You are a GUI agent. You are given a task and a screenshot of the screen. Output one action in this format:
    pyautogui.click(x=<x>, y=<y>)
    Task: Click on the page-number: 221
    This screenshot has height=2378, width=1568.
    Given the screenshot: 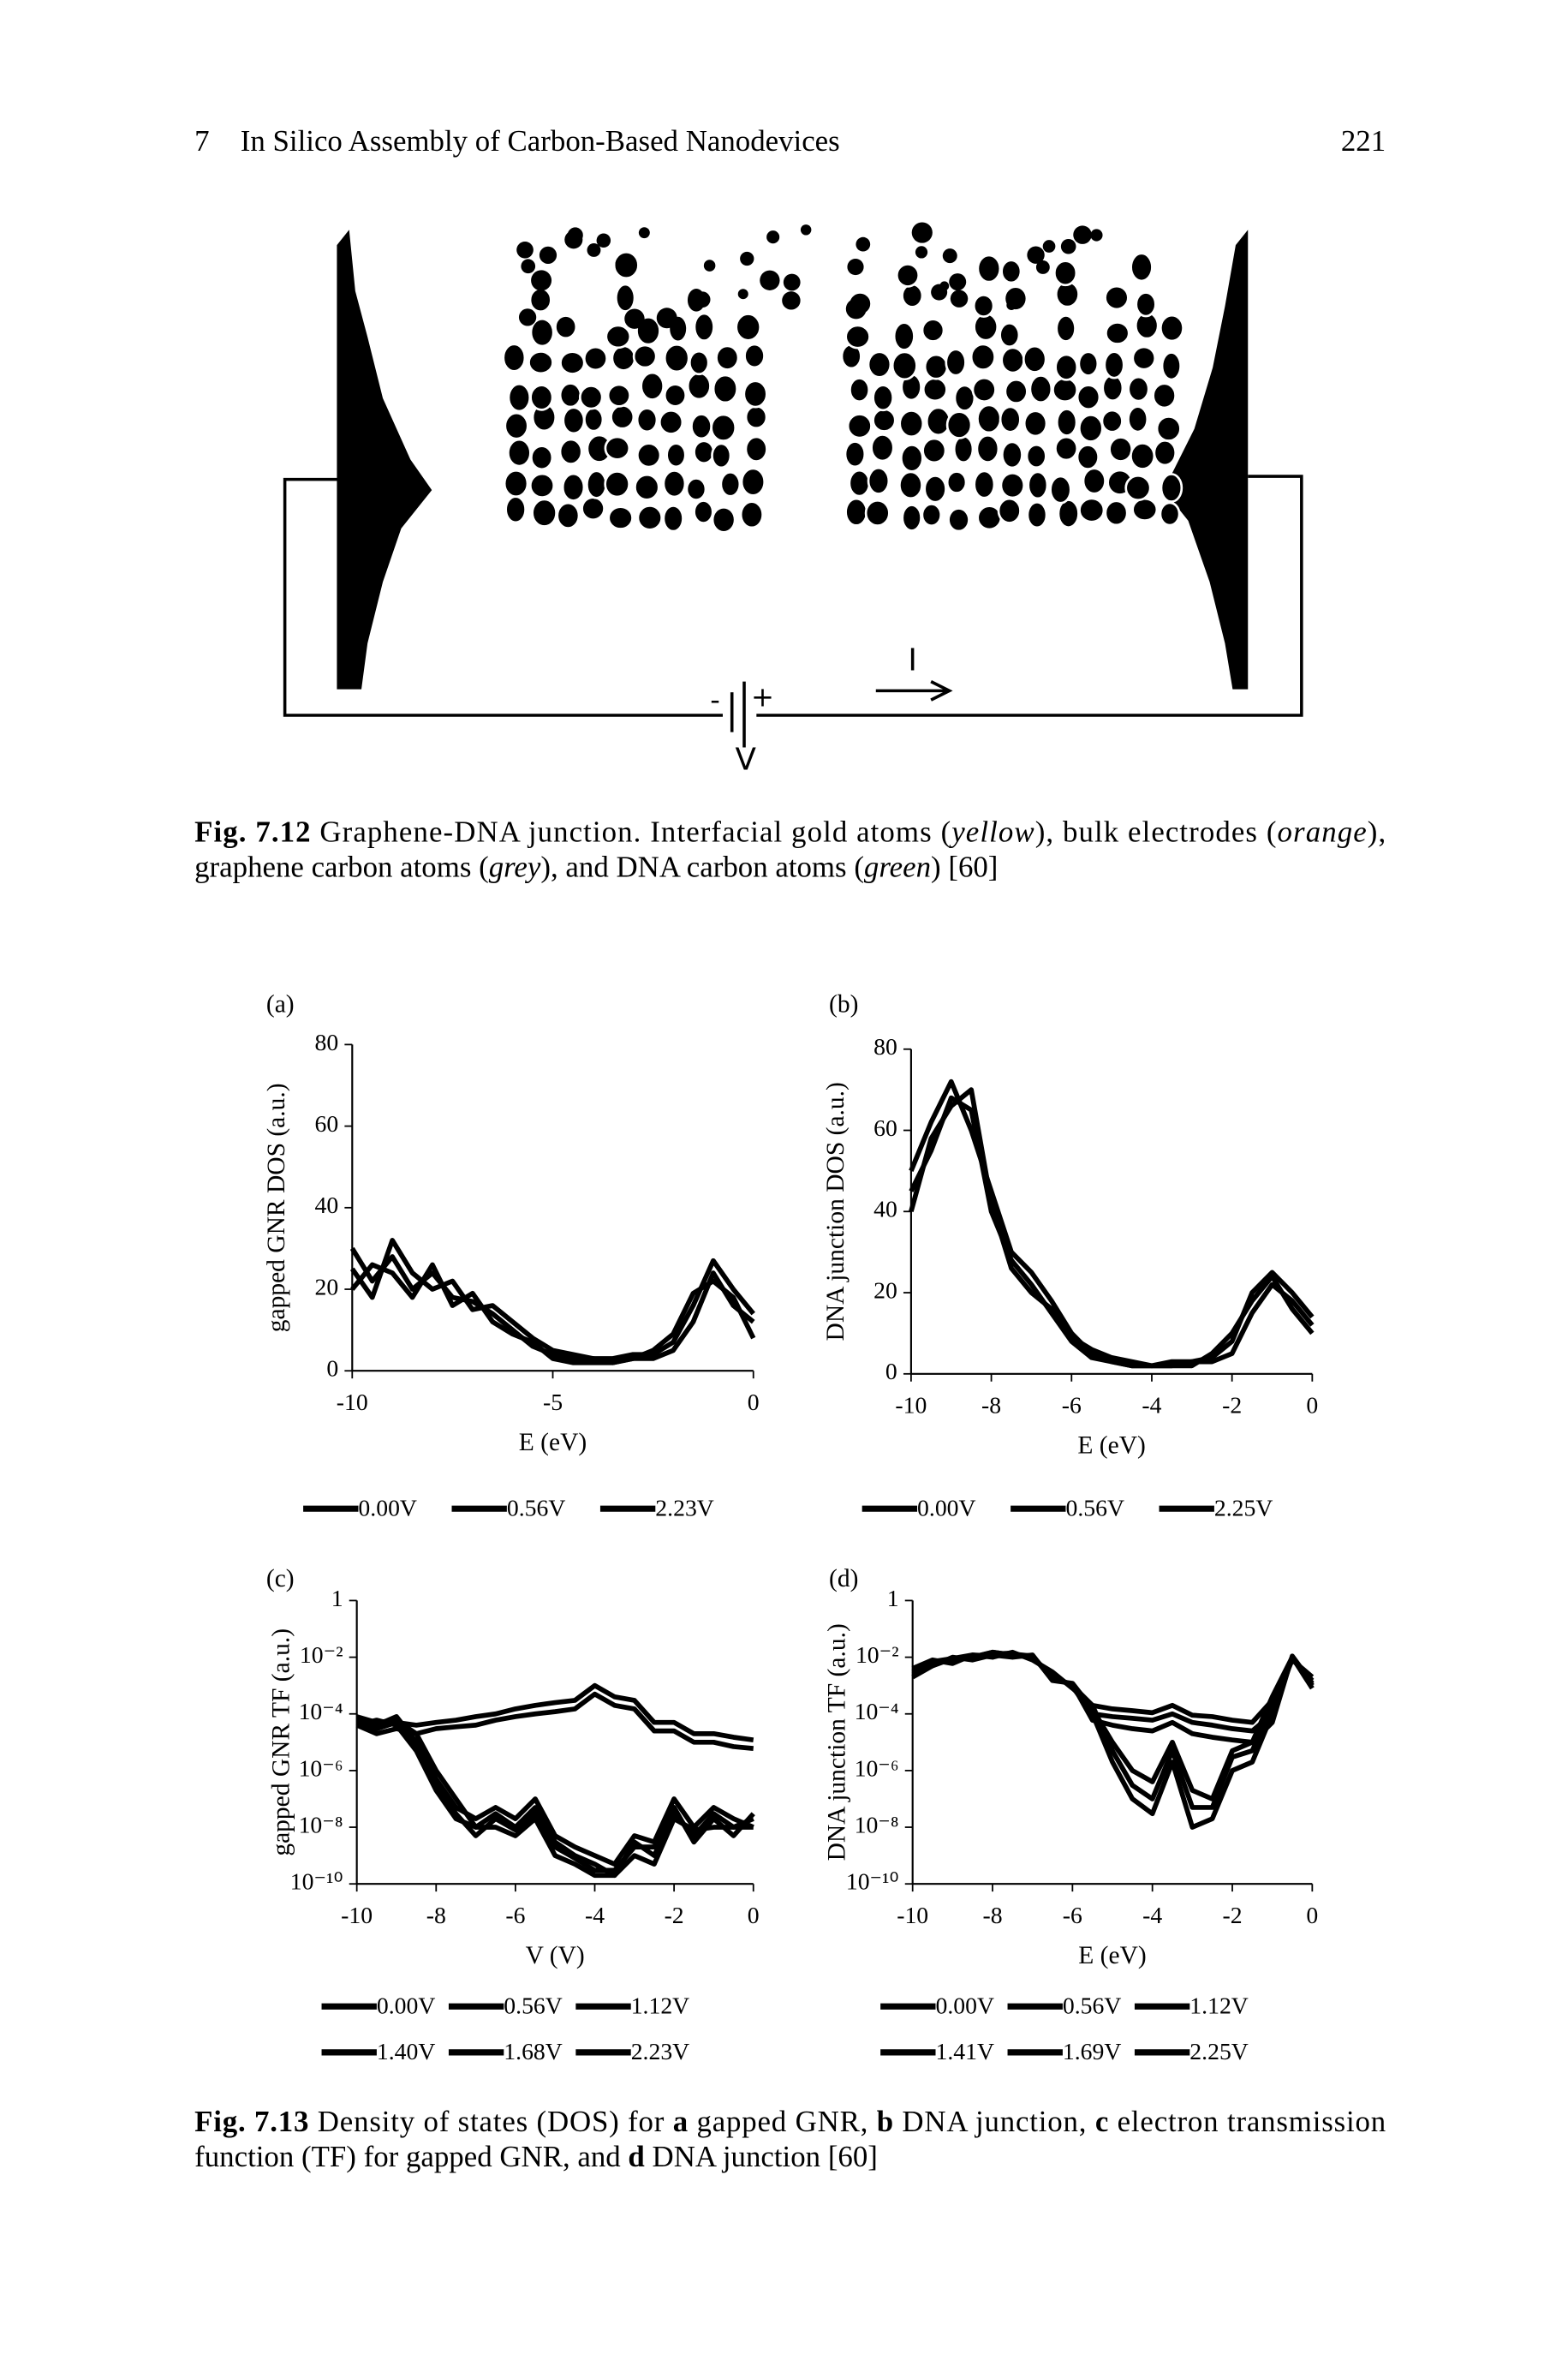 What is the action you would take?
    pyautogui.click(x=1364, y=141)
    